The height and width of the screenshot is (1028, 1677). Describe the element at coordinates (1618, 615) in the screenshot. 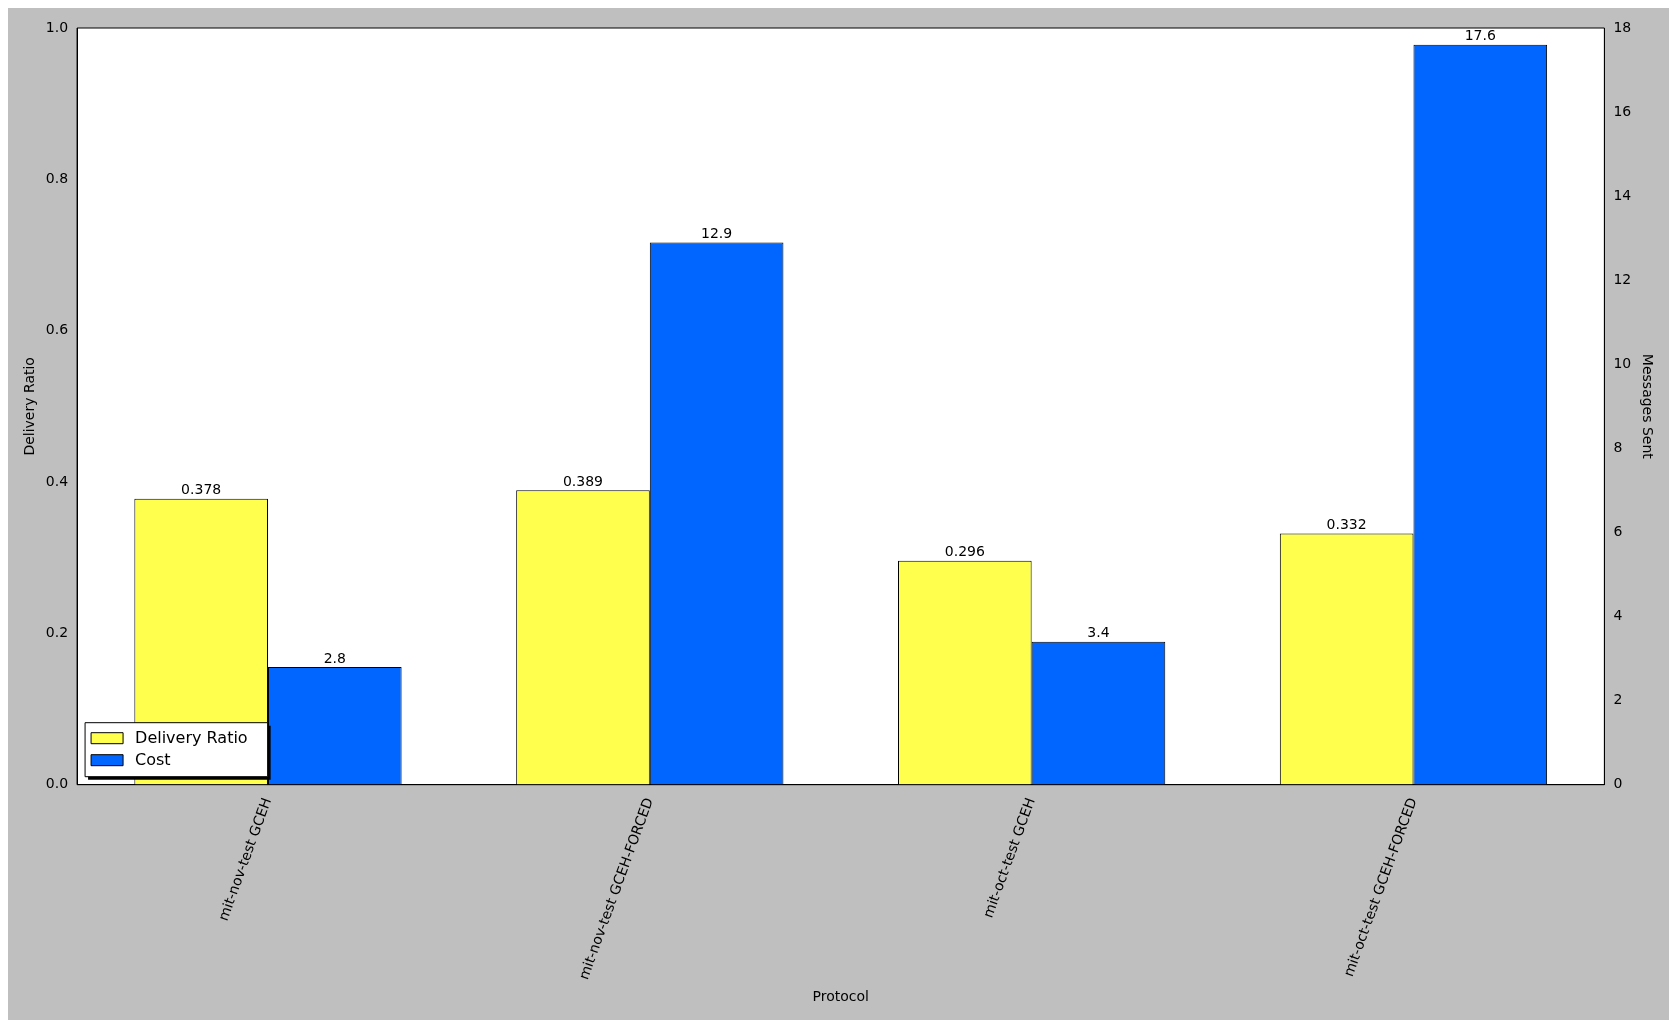

I see `y2-tick-label: 4` at that location.